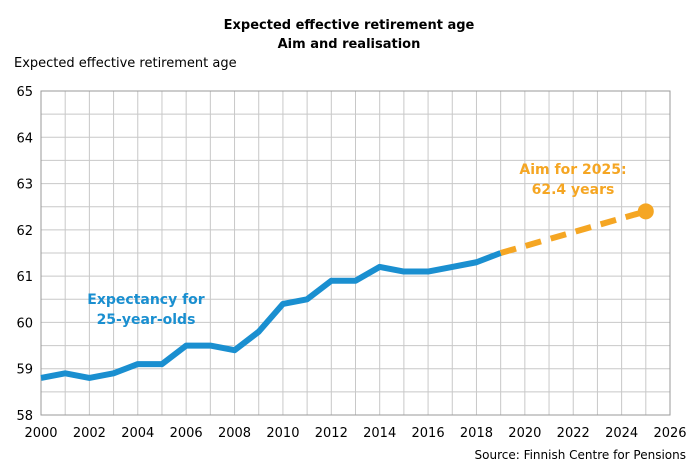 The height and width of the screenshot is (468, 698). Describe the element at coordinates (524, 433) in the screenshot. I see `x-tick-label: 2020` at that location.